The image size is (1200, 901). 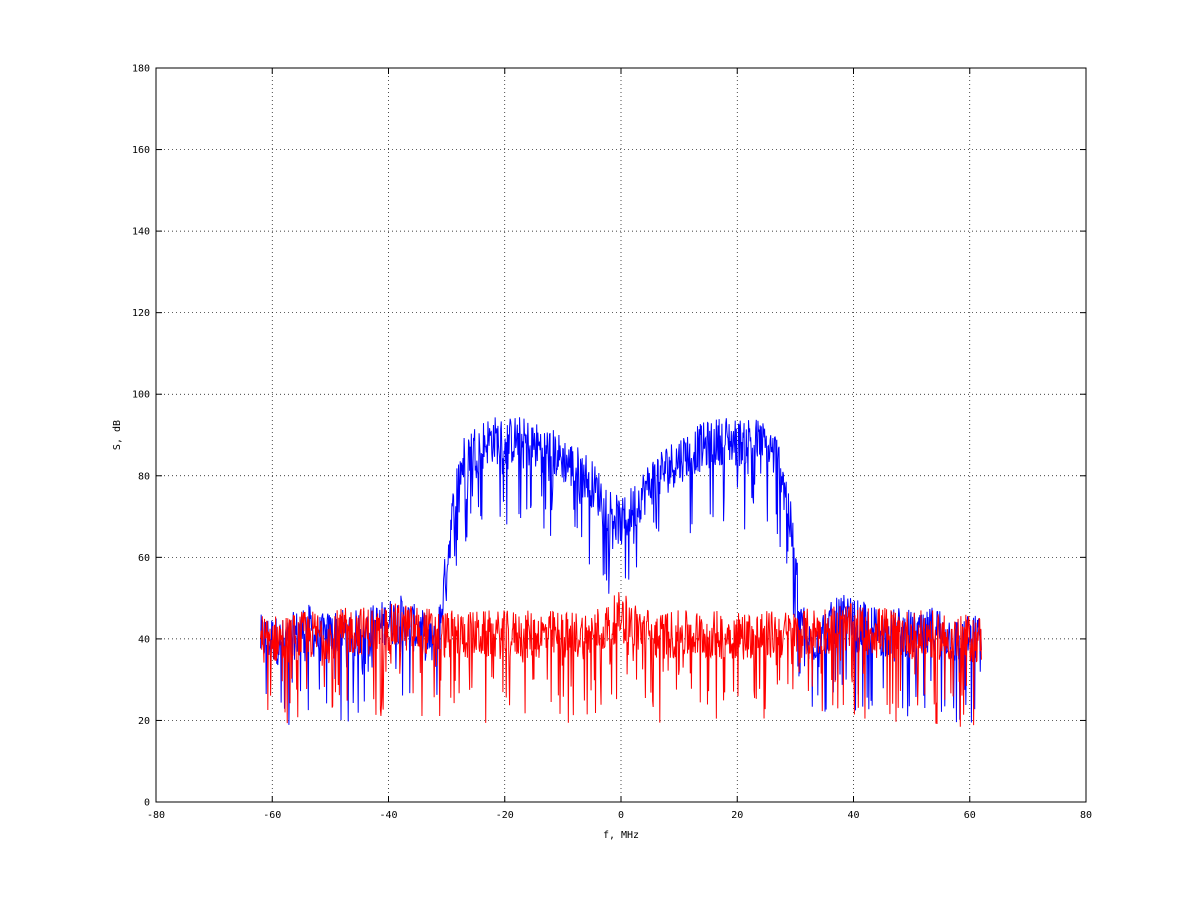 I want to click on y-tick-label: 120, so click(x=141, y=313).